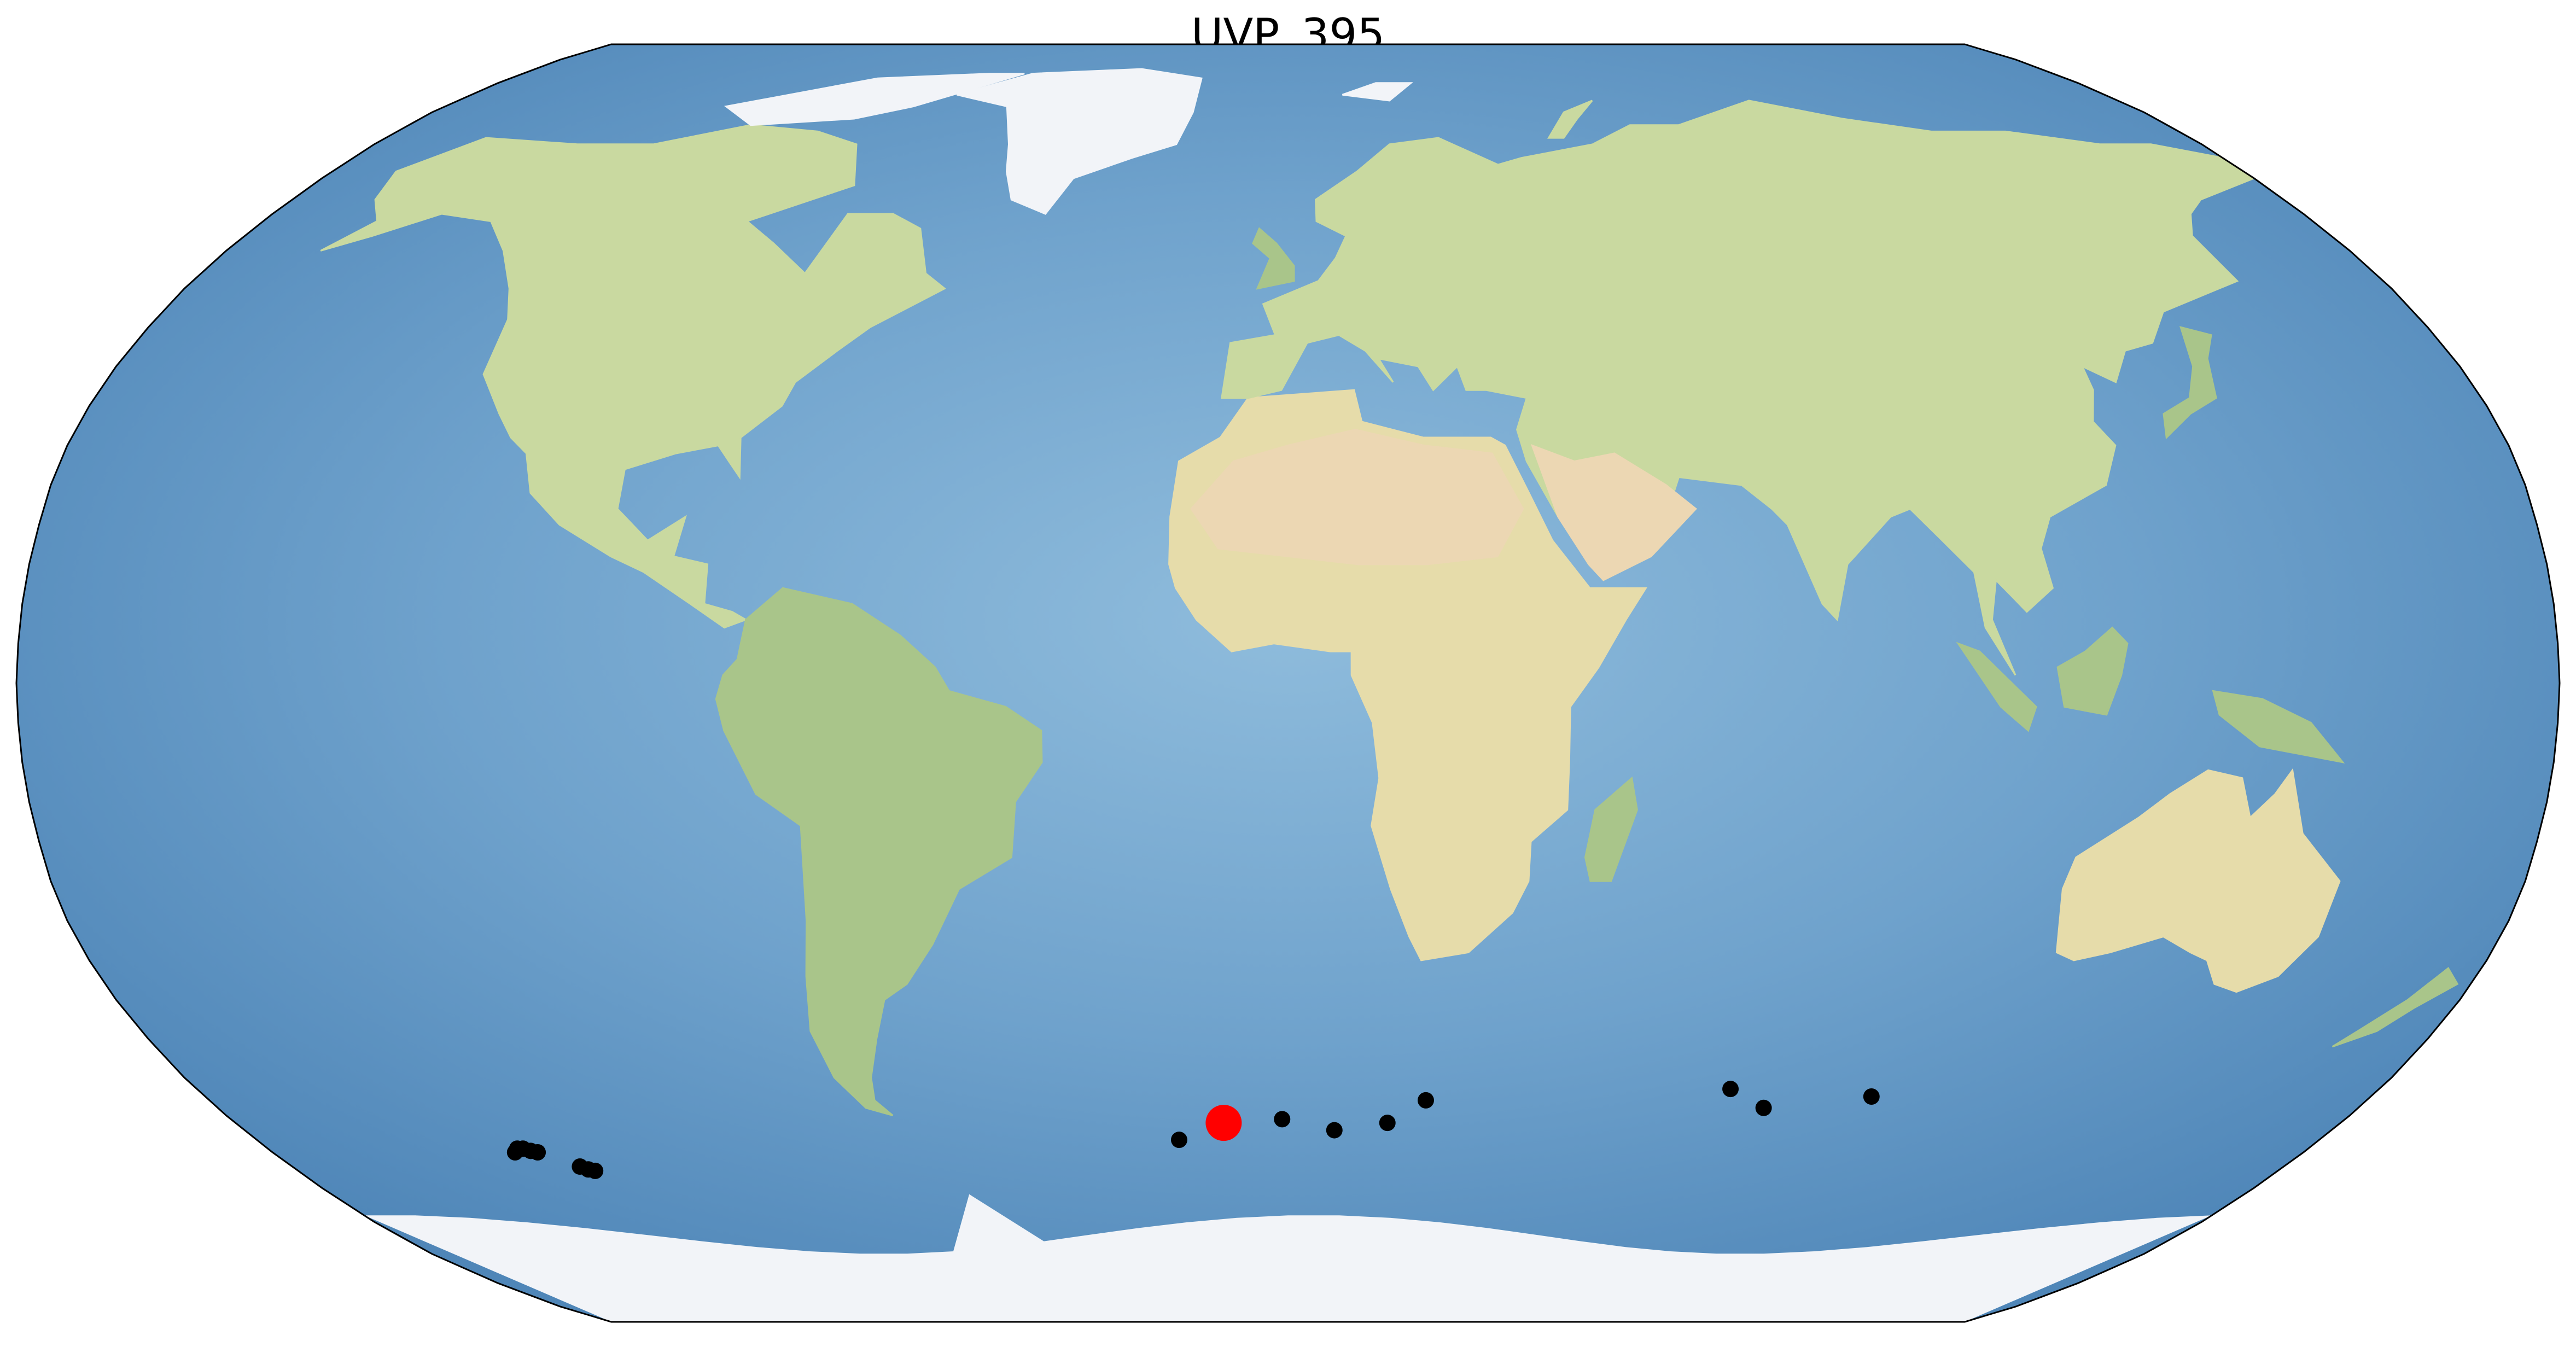 This screenshot has width=2576, height=1370. Describe the element at coordinates (2198, 880) in the screenshot. I see `landmass-australia` at that location.